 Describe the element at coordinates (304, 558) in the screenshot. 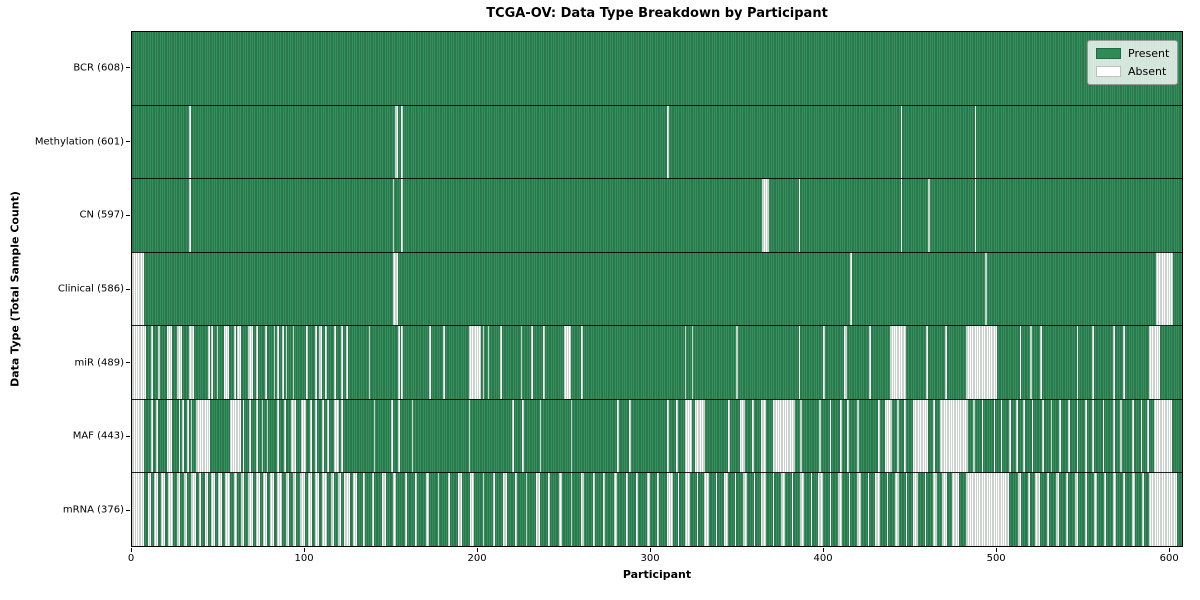

I see `xtick-label: 100` at that location.